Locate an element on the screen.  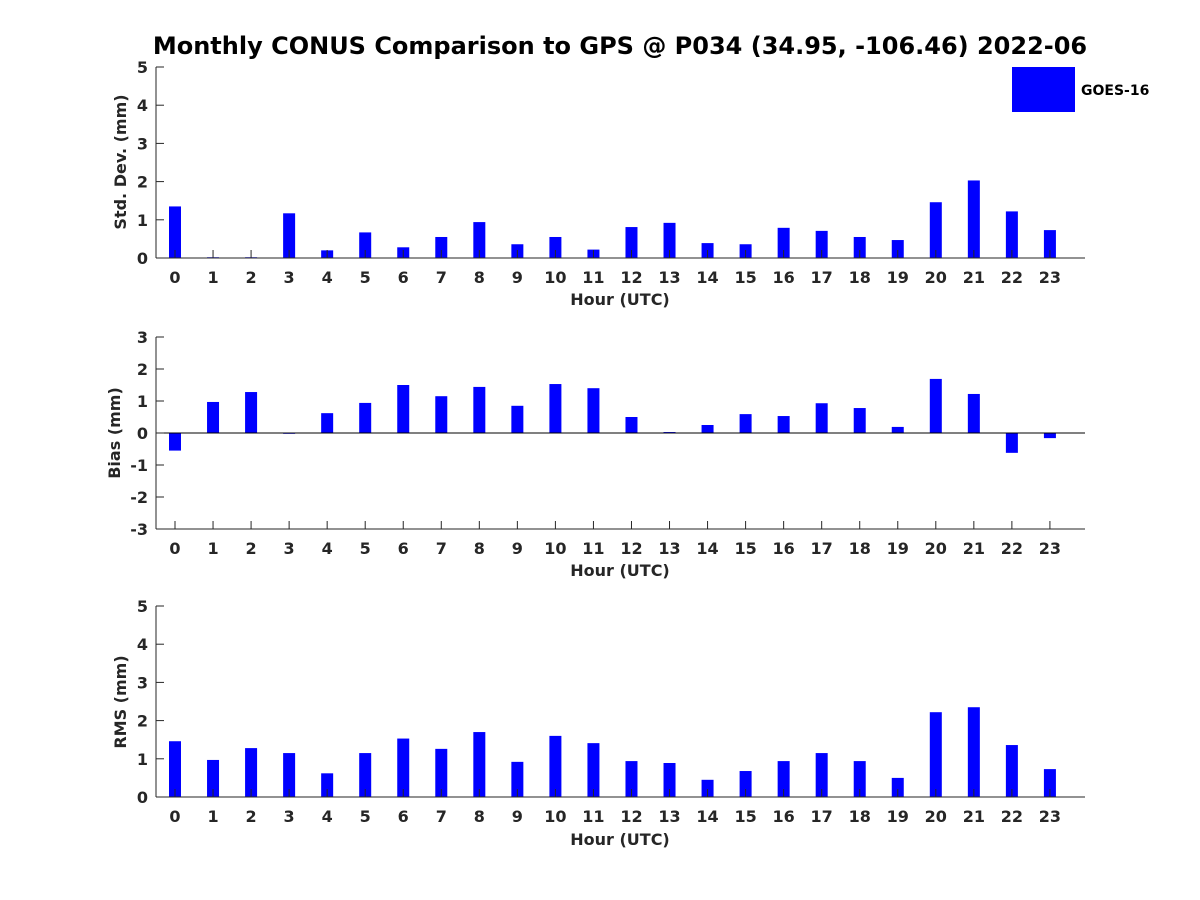
x-tick-label-stddev-8: 8 is located at coordinates (479, 277).